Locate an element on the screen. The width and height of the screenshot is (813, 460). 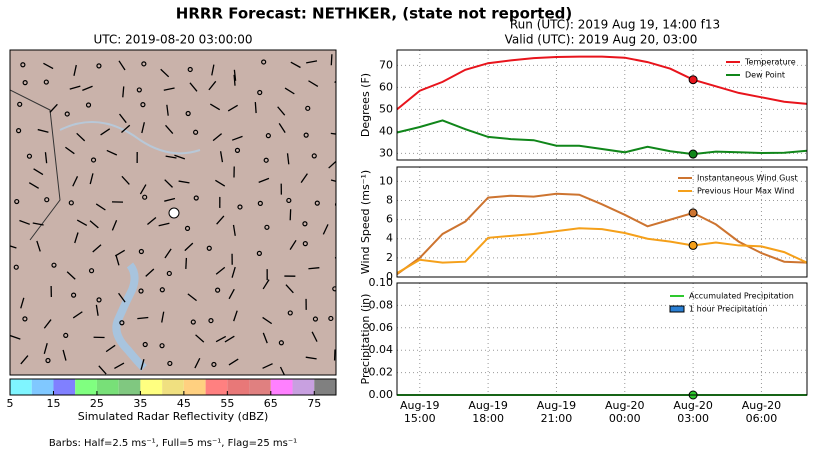
series-line is located at coordinates (602, 251).